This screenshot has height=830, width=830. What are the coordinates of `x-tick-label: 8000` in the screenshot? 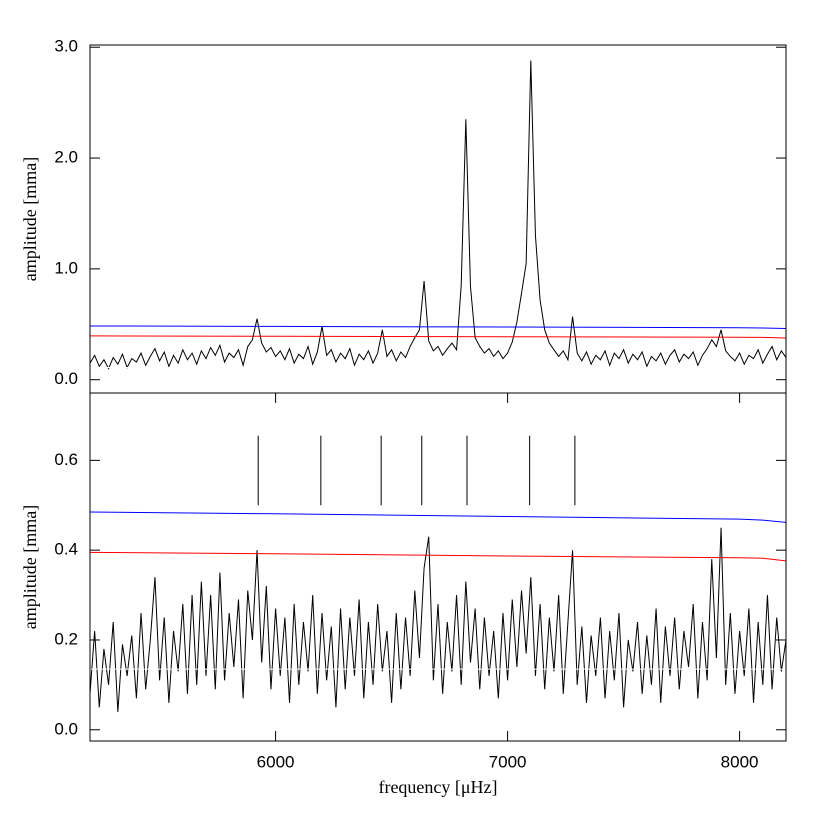 It's located at (740, 761).